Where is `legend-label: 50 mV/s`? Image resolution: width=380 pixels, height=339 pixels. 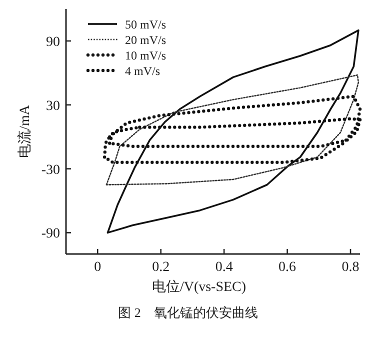
legend-label: 50 mV/s is located at coordinates (145, 25).